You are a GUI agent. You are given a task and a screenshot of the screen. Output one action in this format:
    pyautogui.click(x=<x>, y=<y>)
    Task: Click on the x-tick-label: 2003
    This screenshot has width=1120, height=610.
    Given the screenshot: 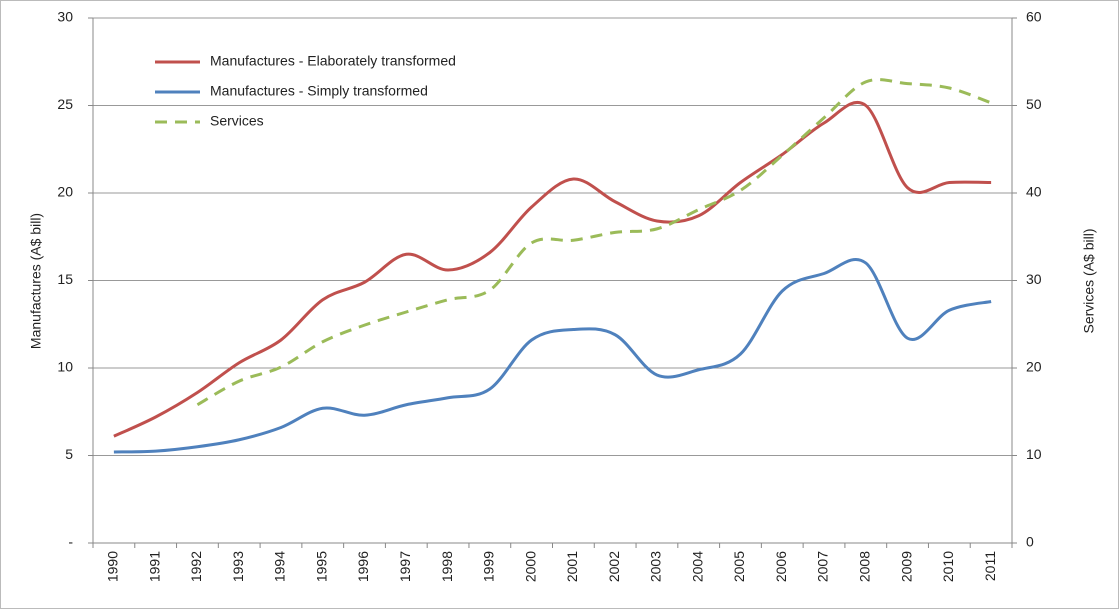 What is the action you would take?
    pyautogui.click(x=656, y=566)
    